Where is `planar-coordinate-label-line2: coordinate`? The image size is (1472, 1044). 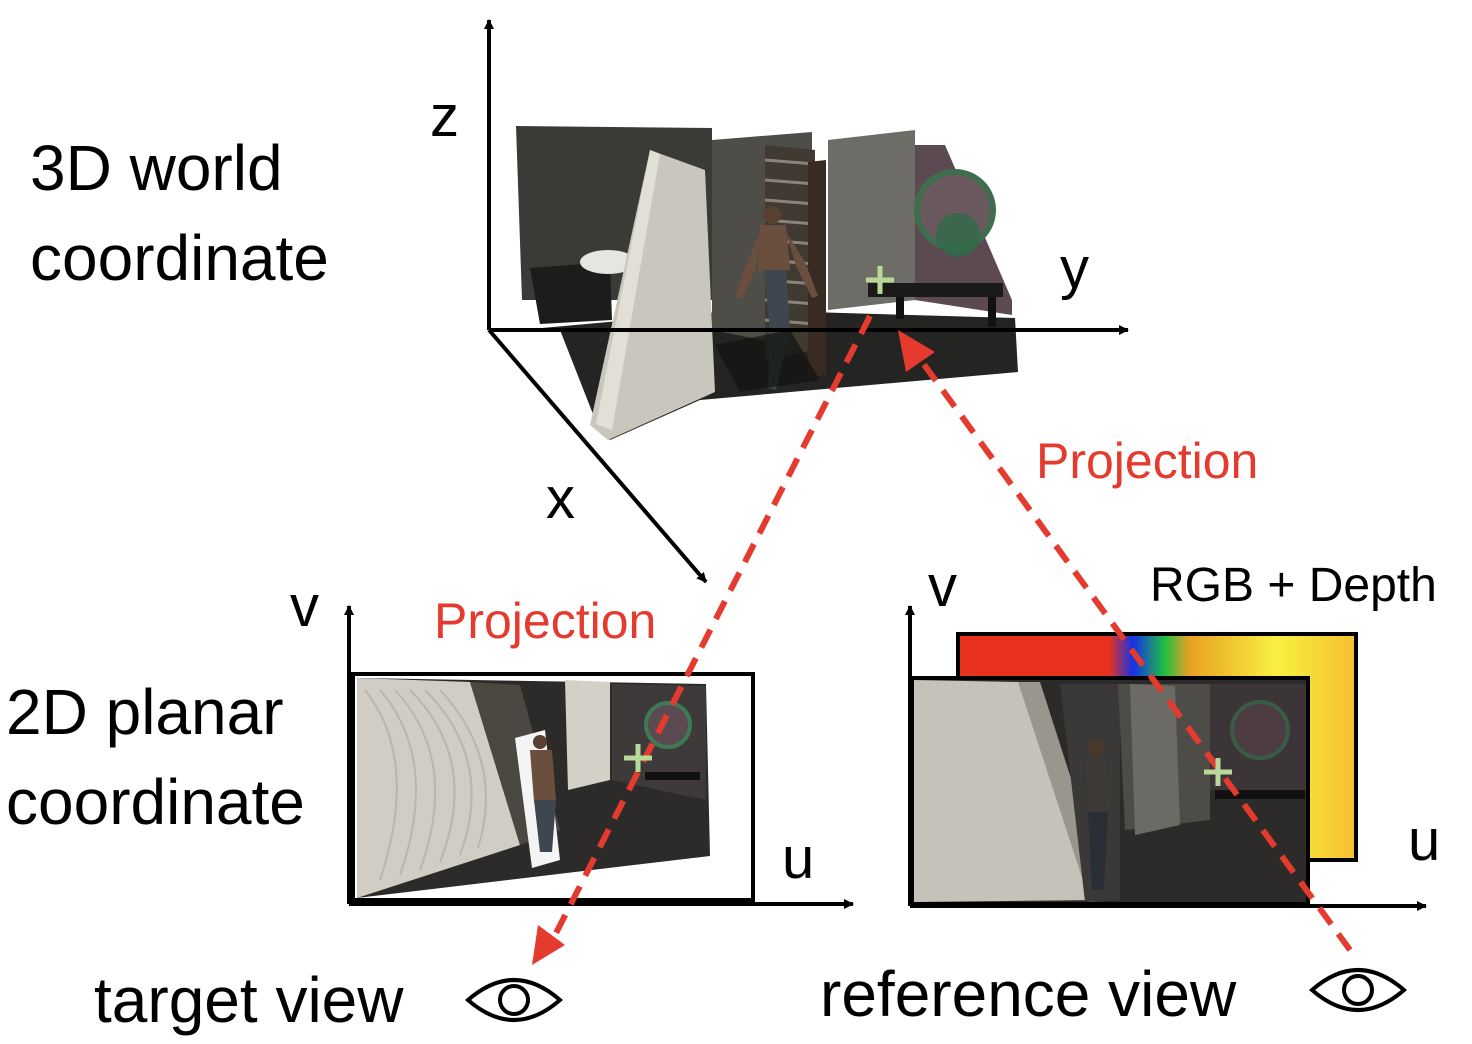
planar-coordinate-label-line2: coordinate is located at coordinates (155, 802).